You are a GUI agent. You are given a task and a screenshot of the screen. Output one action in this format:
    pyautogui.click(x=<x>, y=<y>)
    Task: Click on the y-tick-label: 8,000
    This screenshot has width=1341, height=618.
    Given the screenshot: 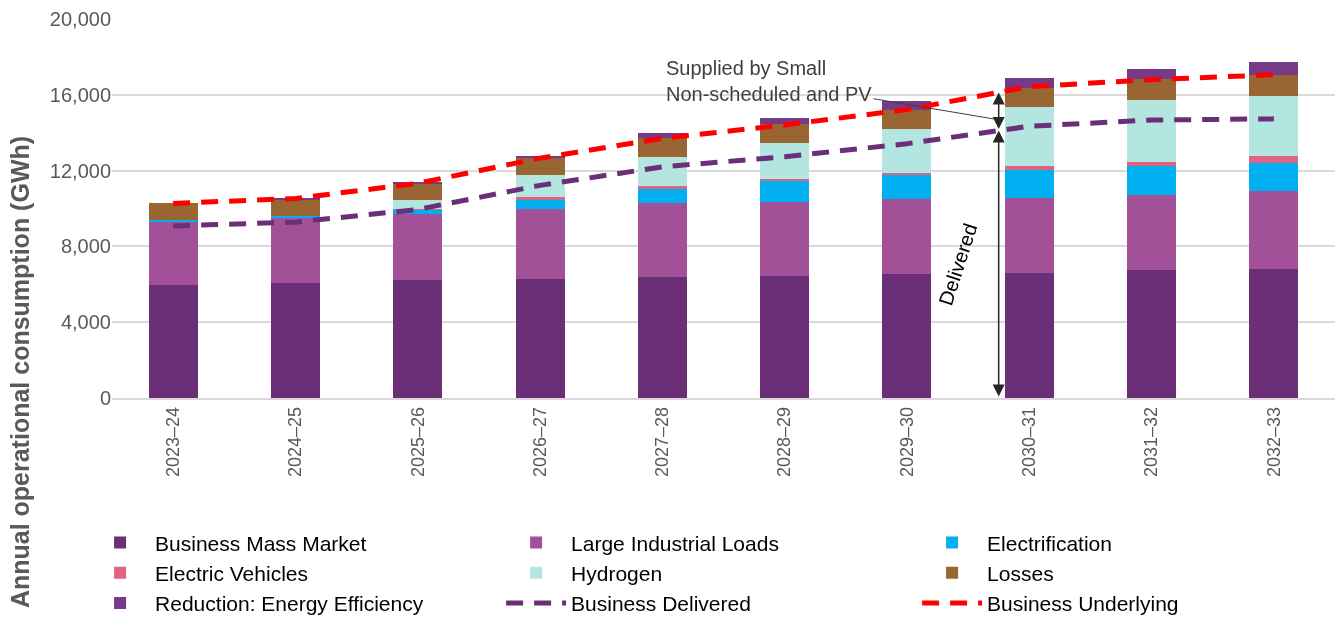 What is the action you would take?
    pyautogui.click(x=85, y=246)
    